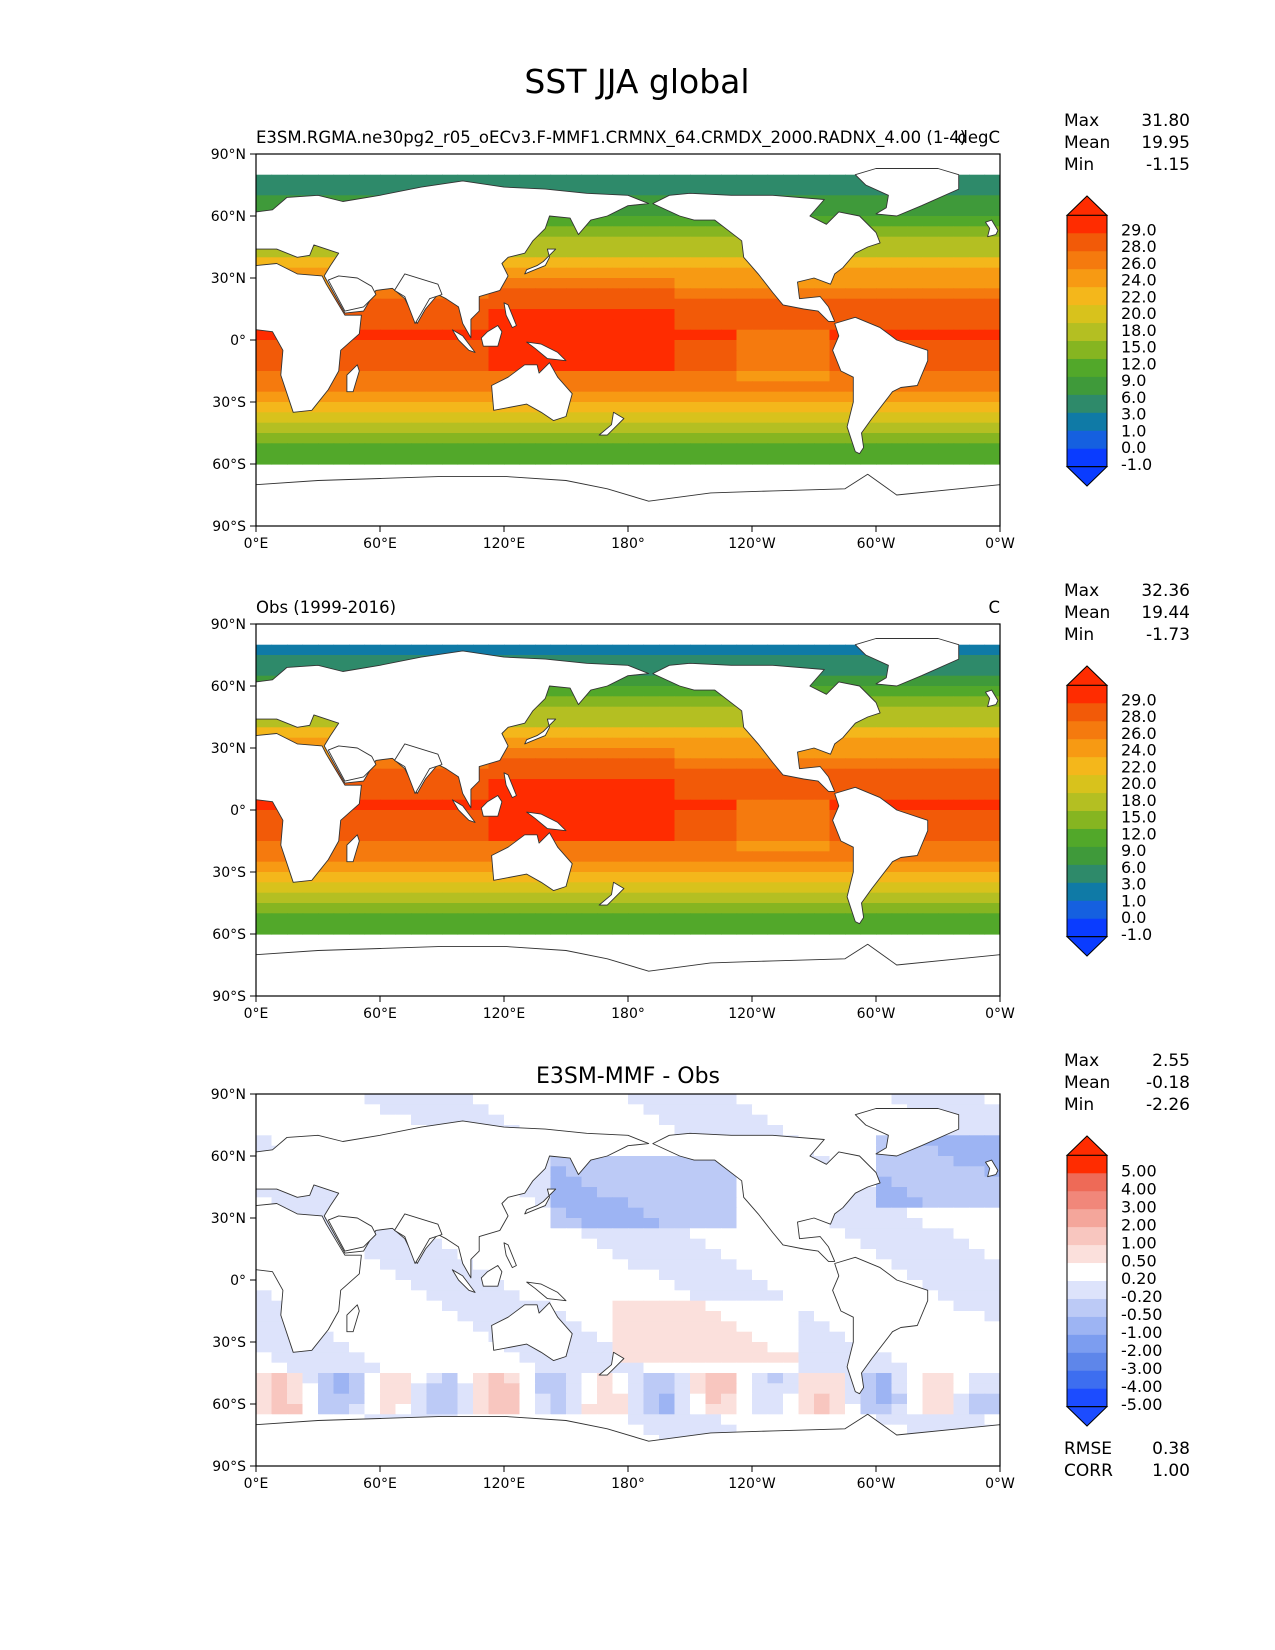  Describe the element at coordinates (1141, 1296) in the screenshot. I see `colorbar-label: -0.20` at that location.